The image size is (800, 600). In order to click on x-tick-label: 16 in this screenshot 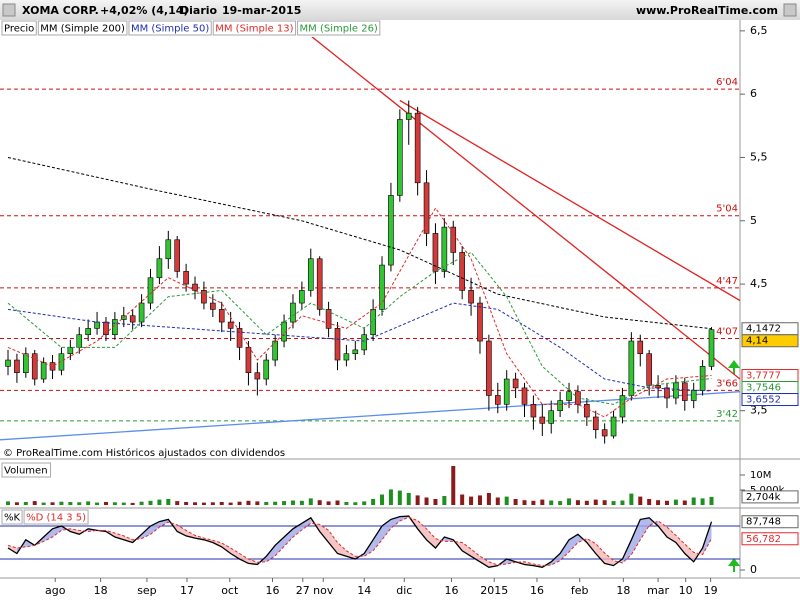, I will do `click(451, 590)`.